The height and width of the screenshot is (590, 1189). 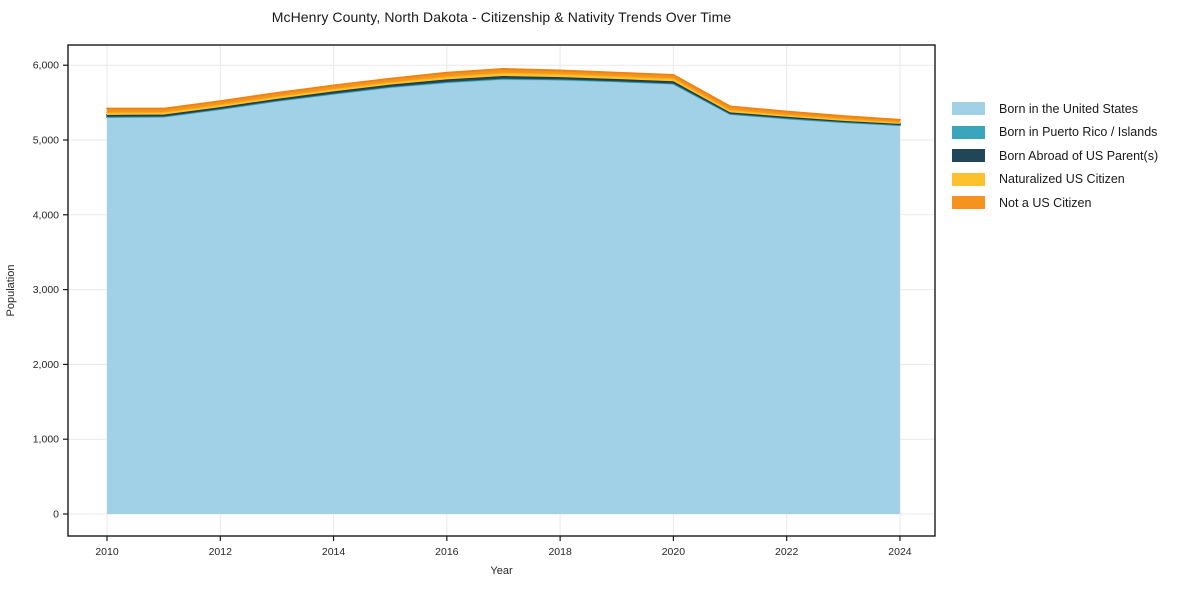 I want to click on x-tick-label: 2016, so click(x=447, y=552).